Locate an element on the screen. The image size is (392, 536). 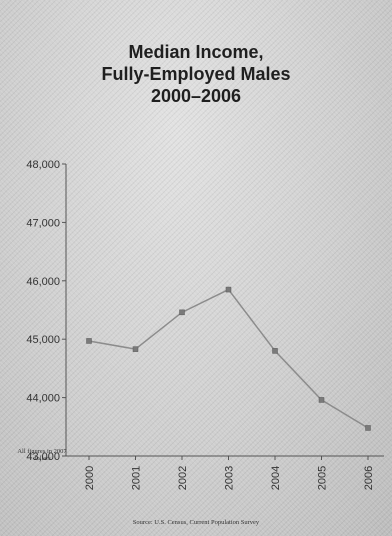
x-tick-label: 2004 is located at coordinates (276, 478).